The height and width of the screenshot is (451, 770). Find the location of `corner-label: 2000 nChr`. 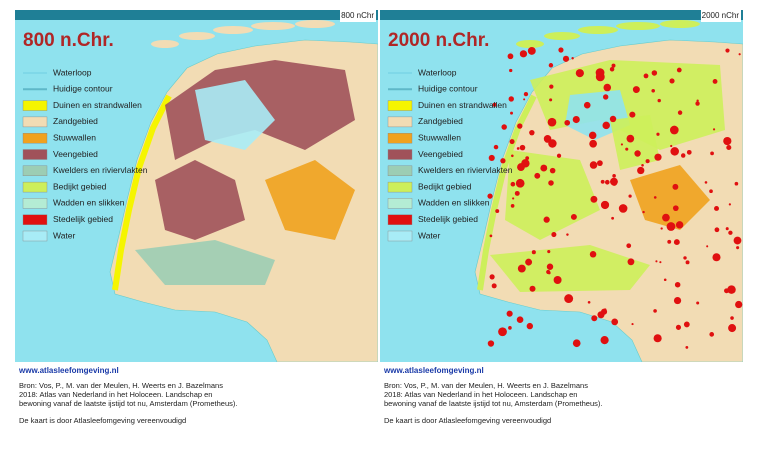

corner-label: 2000 nChr is located at coordinates (721, 15).